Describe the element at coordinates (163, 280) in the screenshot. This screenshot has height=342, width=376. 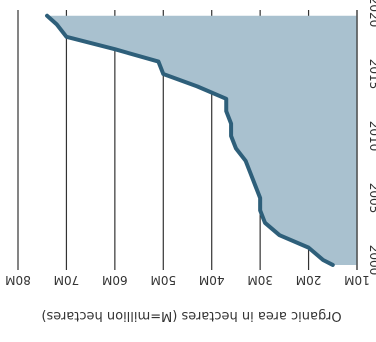
I see `value-tick-label: 50M` at that location.